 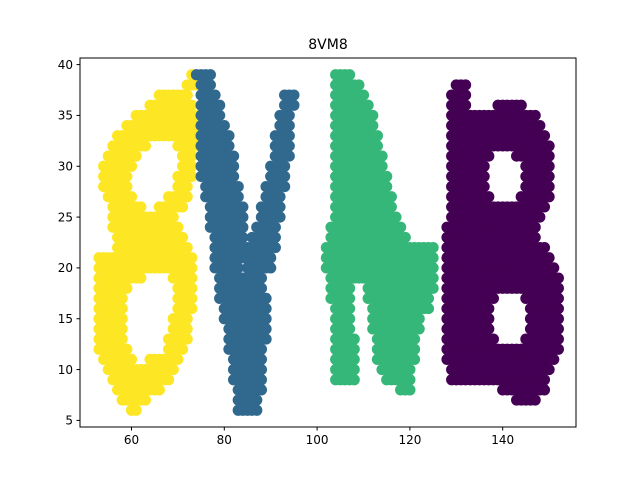 I want to click on chart-title: 8VM8, so click(x=327, y=45).